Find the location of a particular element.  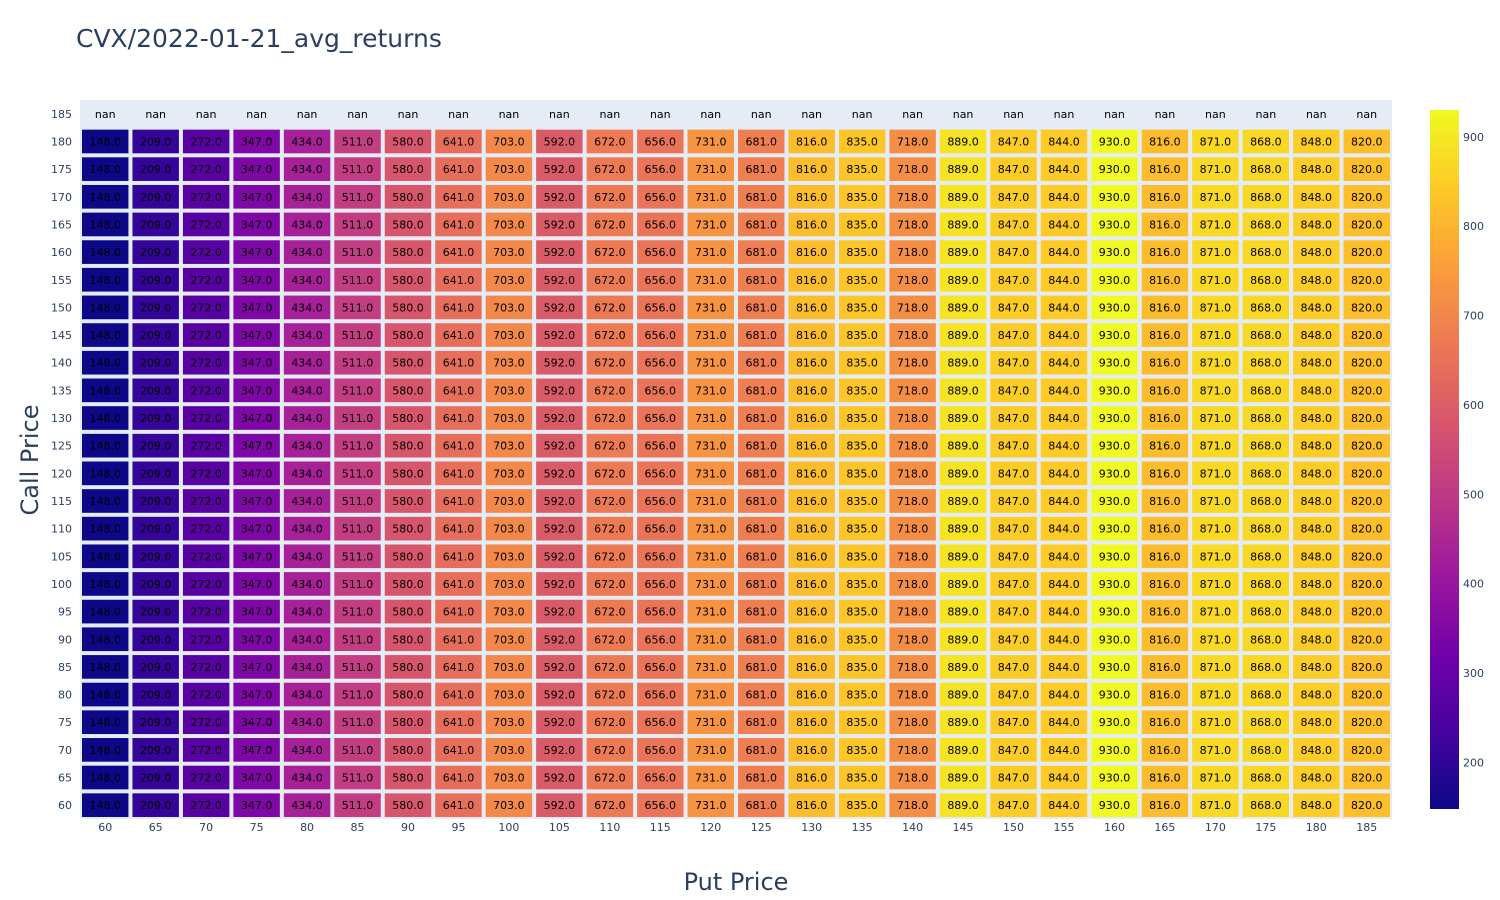

cell-label: 868.0 is located at coordinates (1266, 418).